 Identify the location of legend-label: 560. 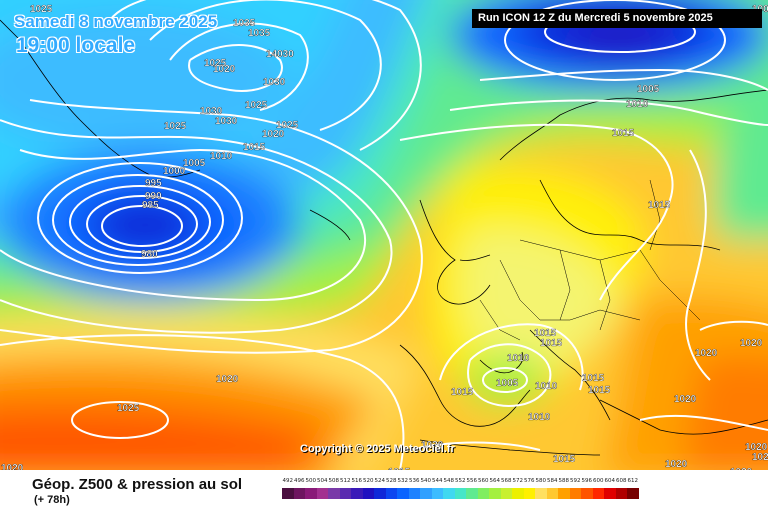
(483, 481).